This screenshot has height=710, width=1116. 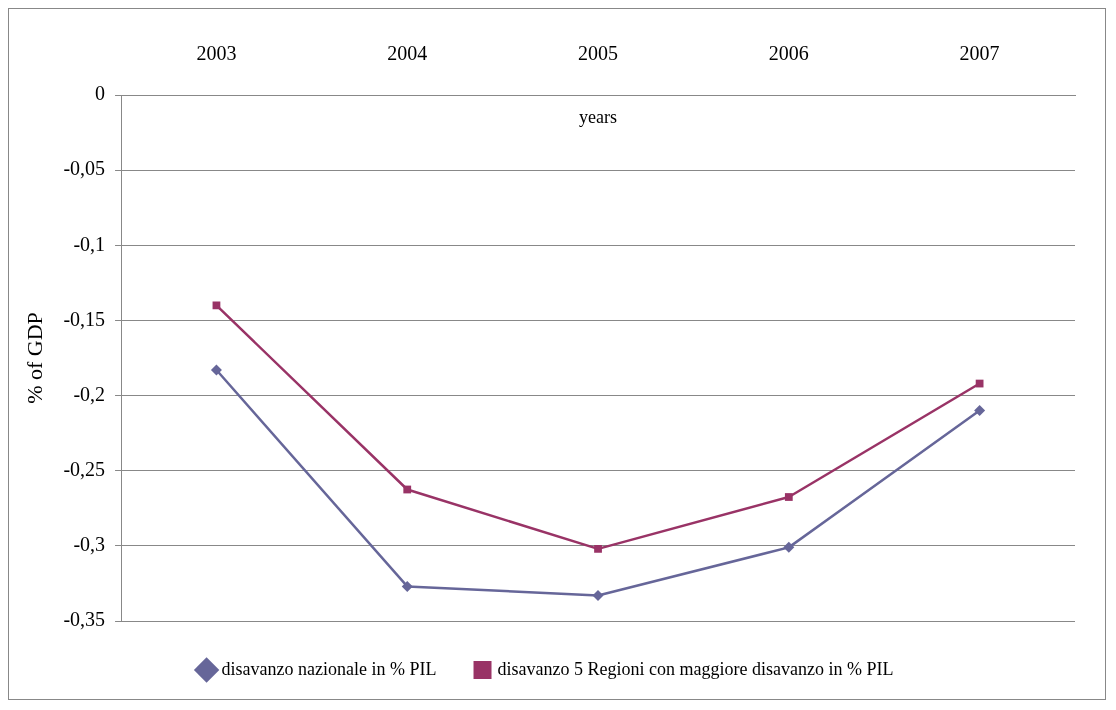 What do you see at coordinates (100, 93) in the screenshot?
I see `y-tick-label: 0` at bounding box center [100, 93].